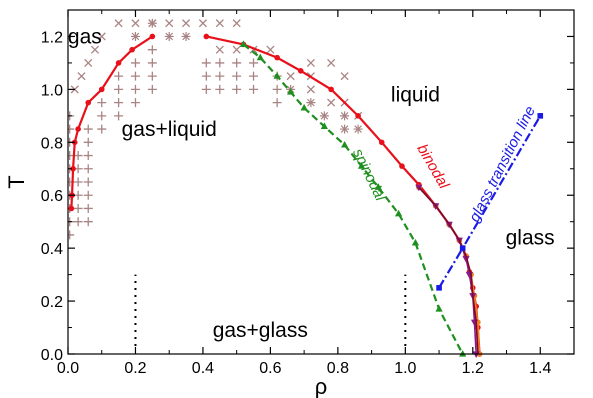 This screenshot has height=398, width=593. What do you see at coordinates (473, 368) in the screenshot?
I see `x-tick-label: 1.2` at bounding box center [473, 368].